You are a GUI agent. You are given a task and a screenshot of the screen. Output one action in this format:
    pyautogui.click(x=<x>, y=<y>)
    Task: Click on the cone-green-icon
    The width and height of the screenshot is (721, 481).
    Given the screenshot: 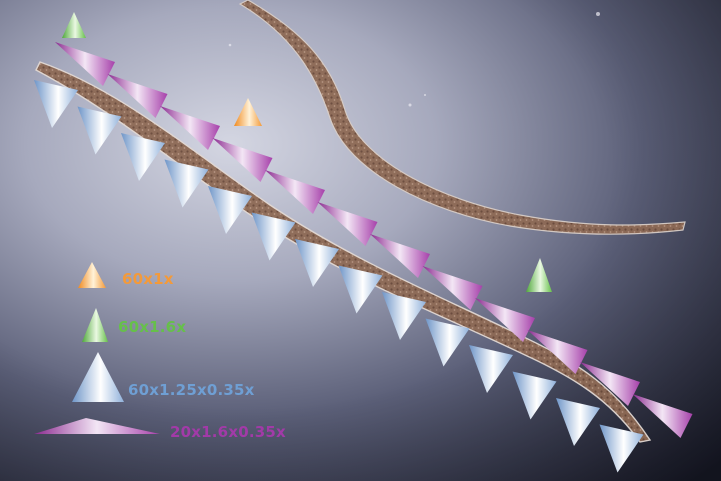 What is the action you would take?
    pyautogui.click(x=95, y=325)
    